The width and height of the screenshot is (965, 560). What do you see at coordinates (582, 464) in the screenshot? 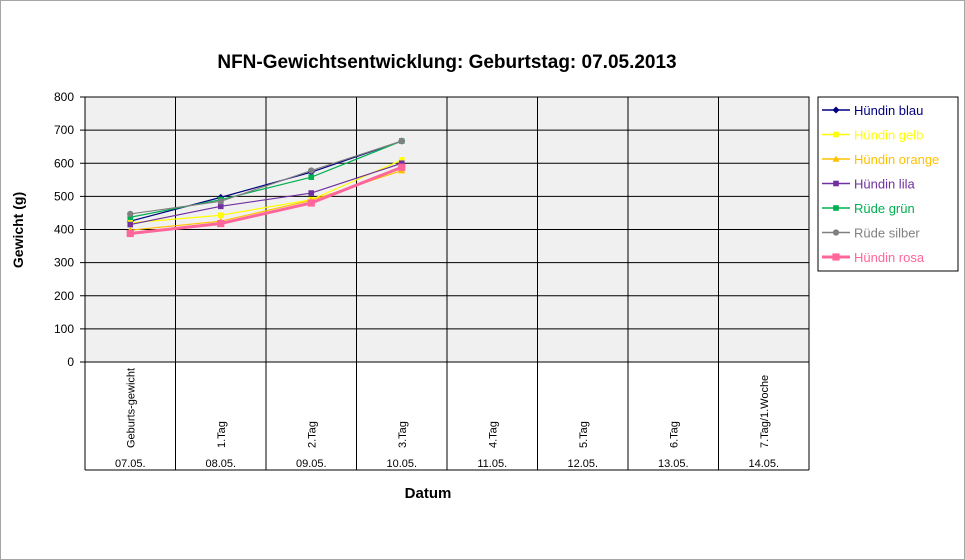
I see `date-label: 12.05.` at bounding box center [582, 464].